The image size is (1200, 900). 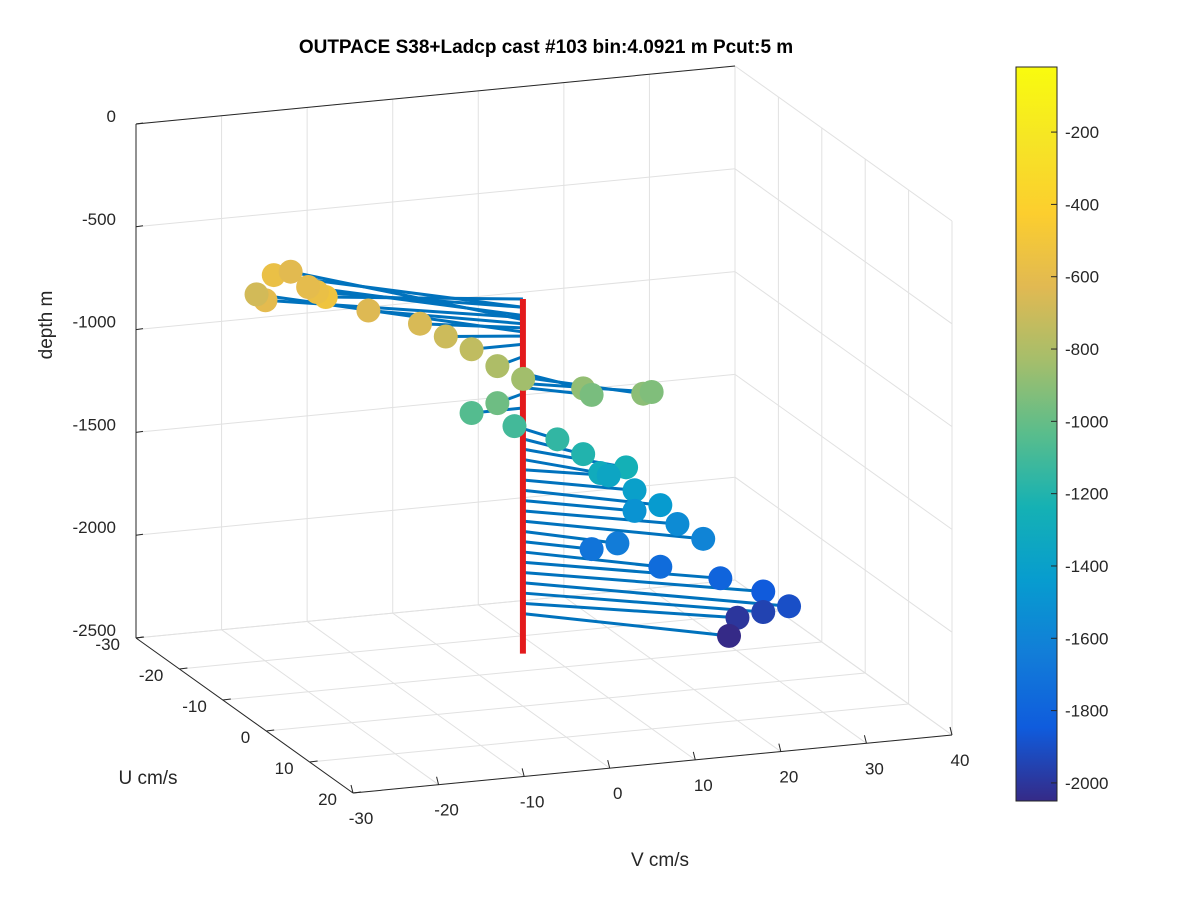 What do you see at coordinates (660, 860) in the screenshot?
I see `y-axis-label: V cm/s` at bounding box center [660, 860].